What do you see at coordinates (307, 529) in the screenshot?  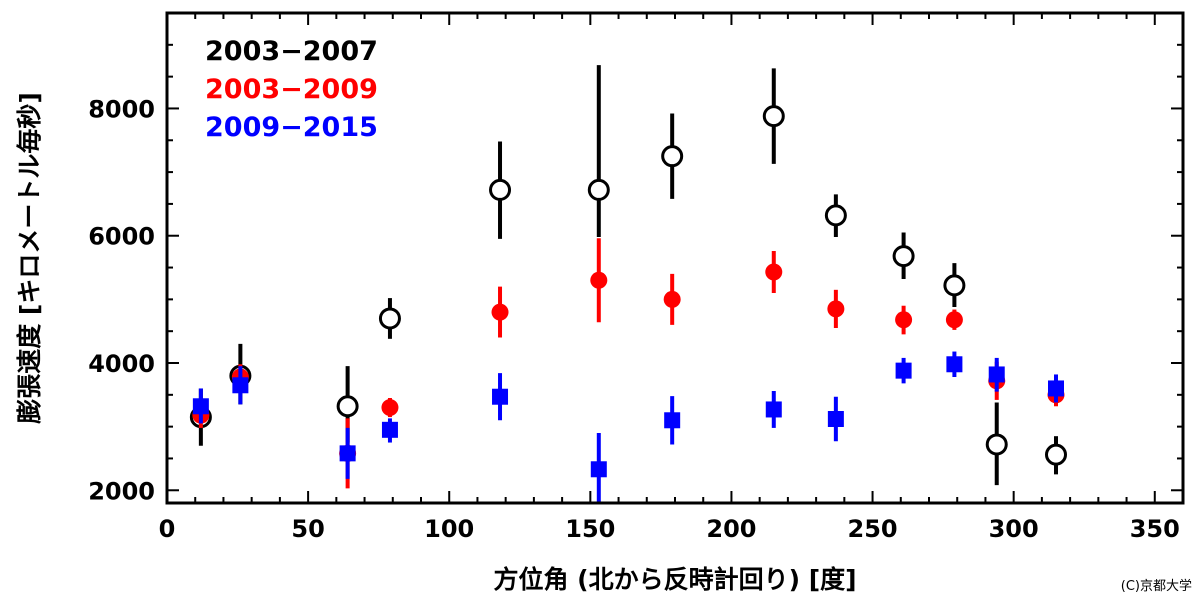 I see `x-tick-label: 50` at bounding box center [307, 529].